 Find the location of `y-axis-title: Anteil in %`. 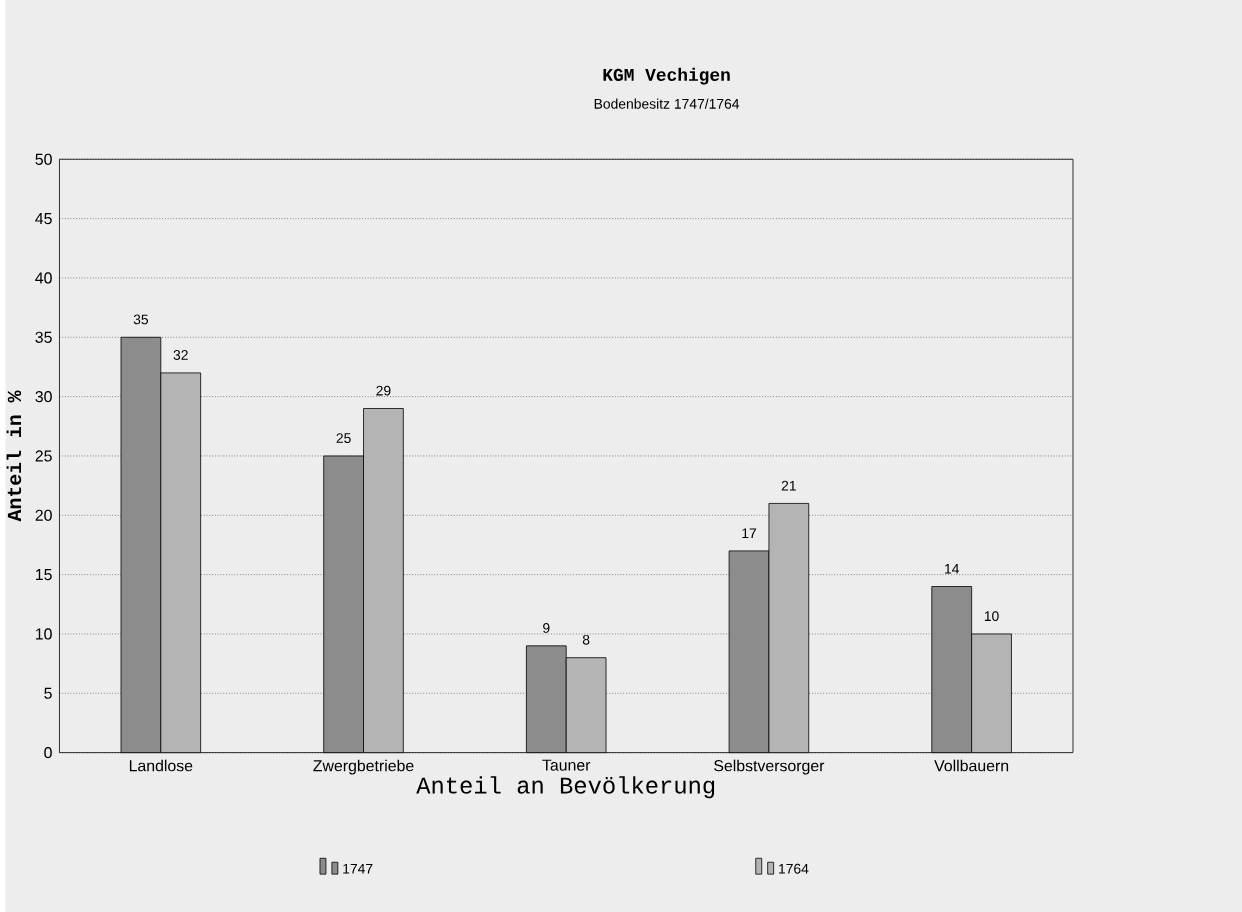

y-axis-title: Anteil in % is located at coordinates (14, 456).